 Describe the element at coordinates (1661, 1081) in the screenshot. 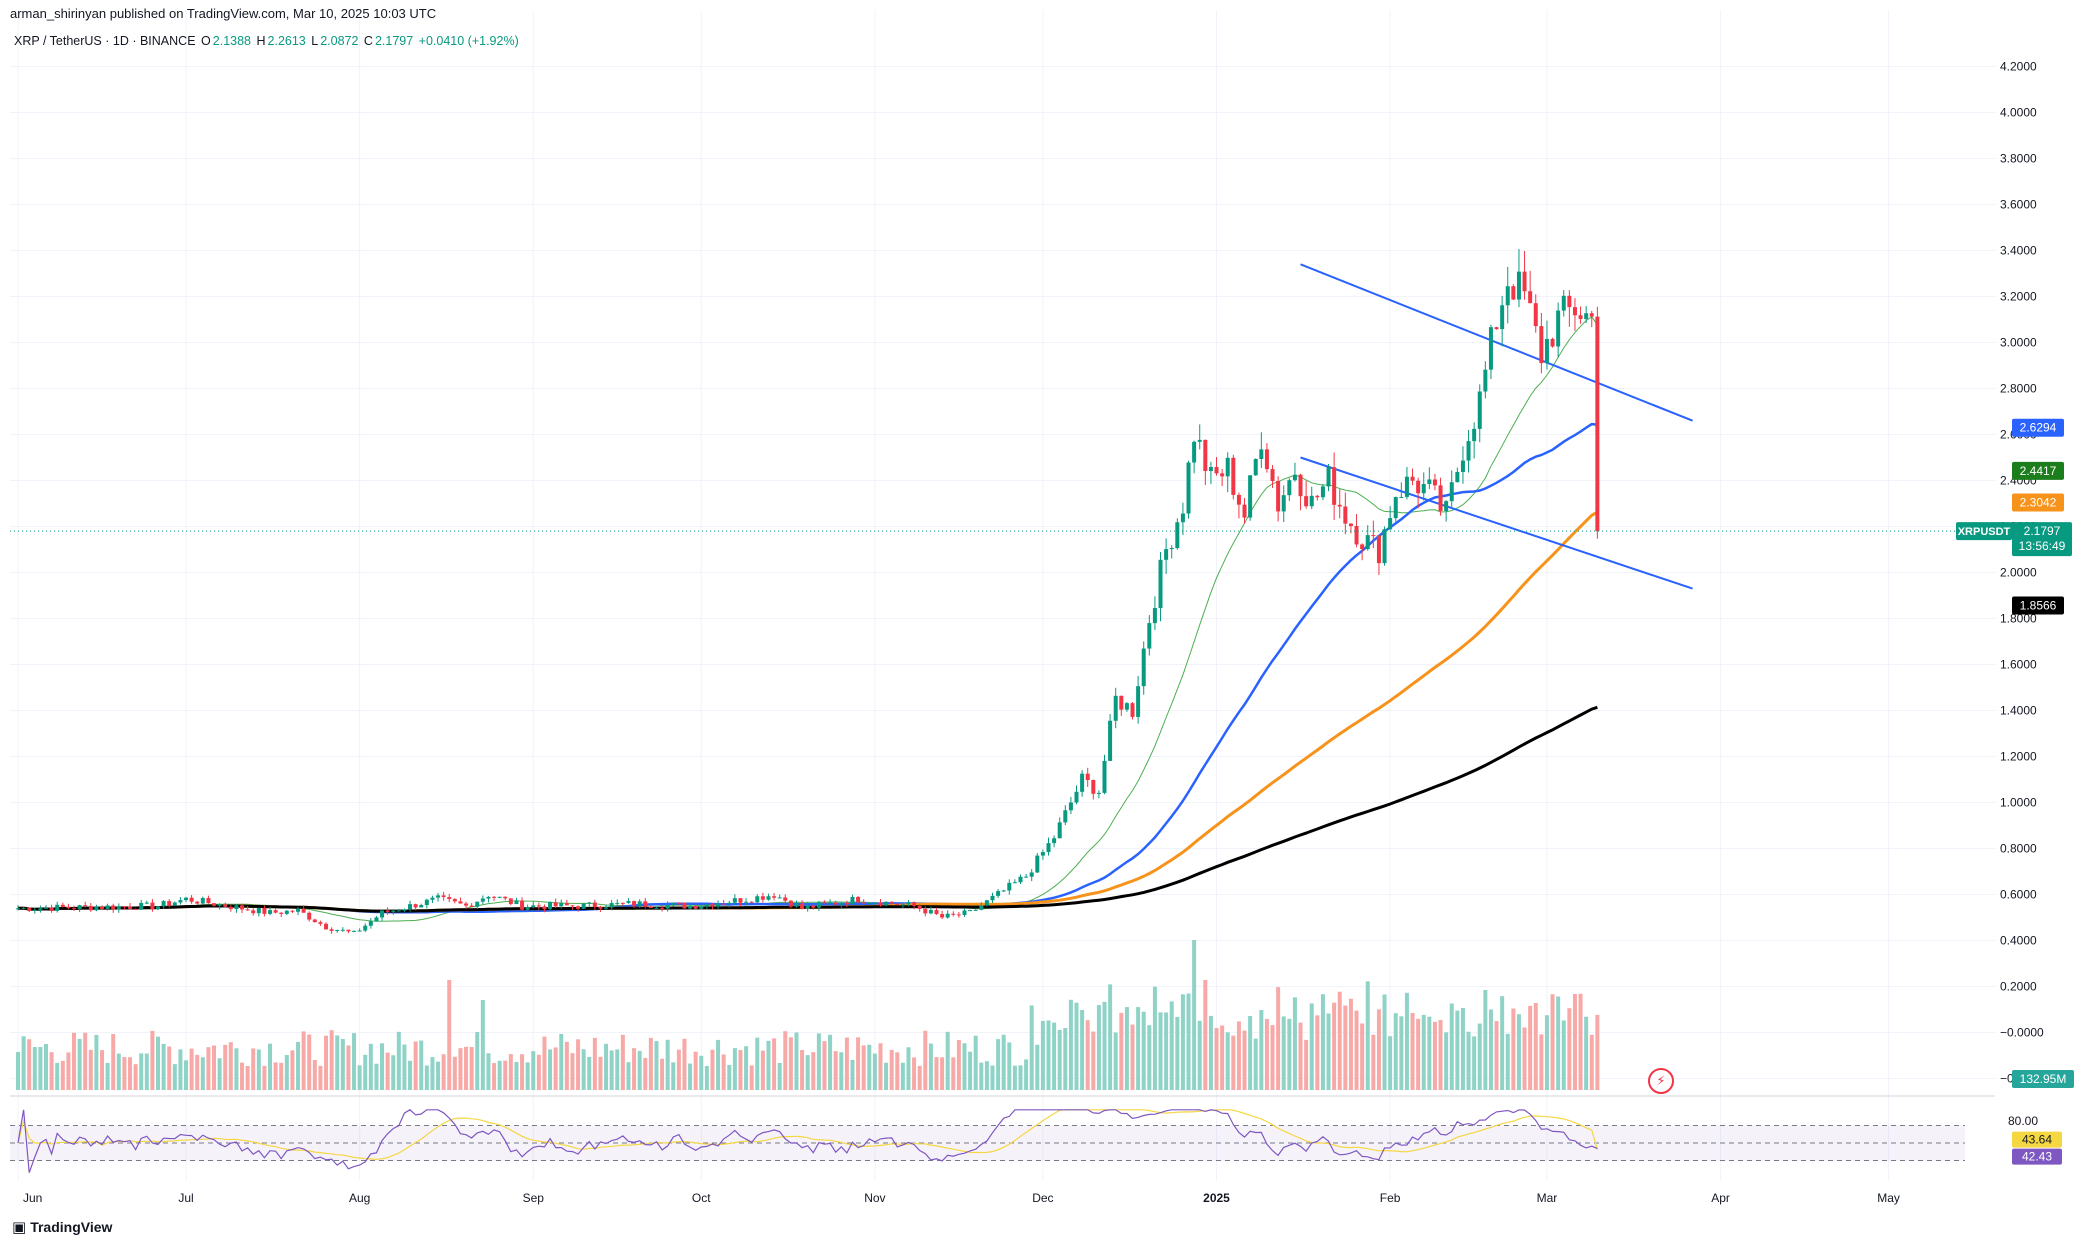

I see `bolt-icon: ⚡` at that location.